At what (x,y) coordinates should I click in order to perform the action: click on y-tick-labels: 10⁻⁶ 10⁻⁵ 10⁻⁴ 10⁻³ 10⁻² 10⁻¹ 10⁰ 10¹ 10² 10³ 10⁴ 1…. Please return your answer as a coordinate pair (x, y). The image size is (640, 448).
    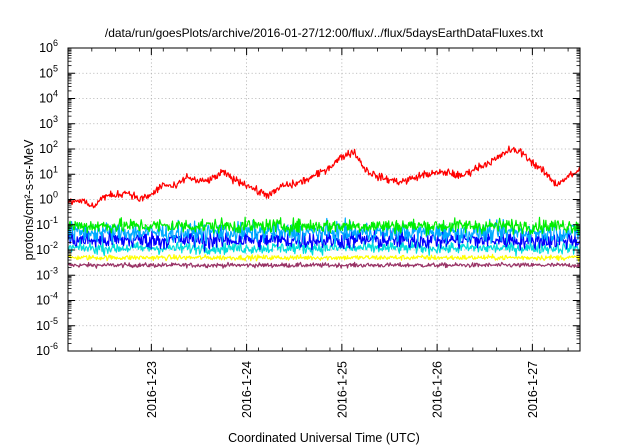
    Looking at the image, I should click on (47, 198).